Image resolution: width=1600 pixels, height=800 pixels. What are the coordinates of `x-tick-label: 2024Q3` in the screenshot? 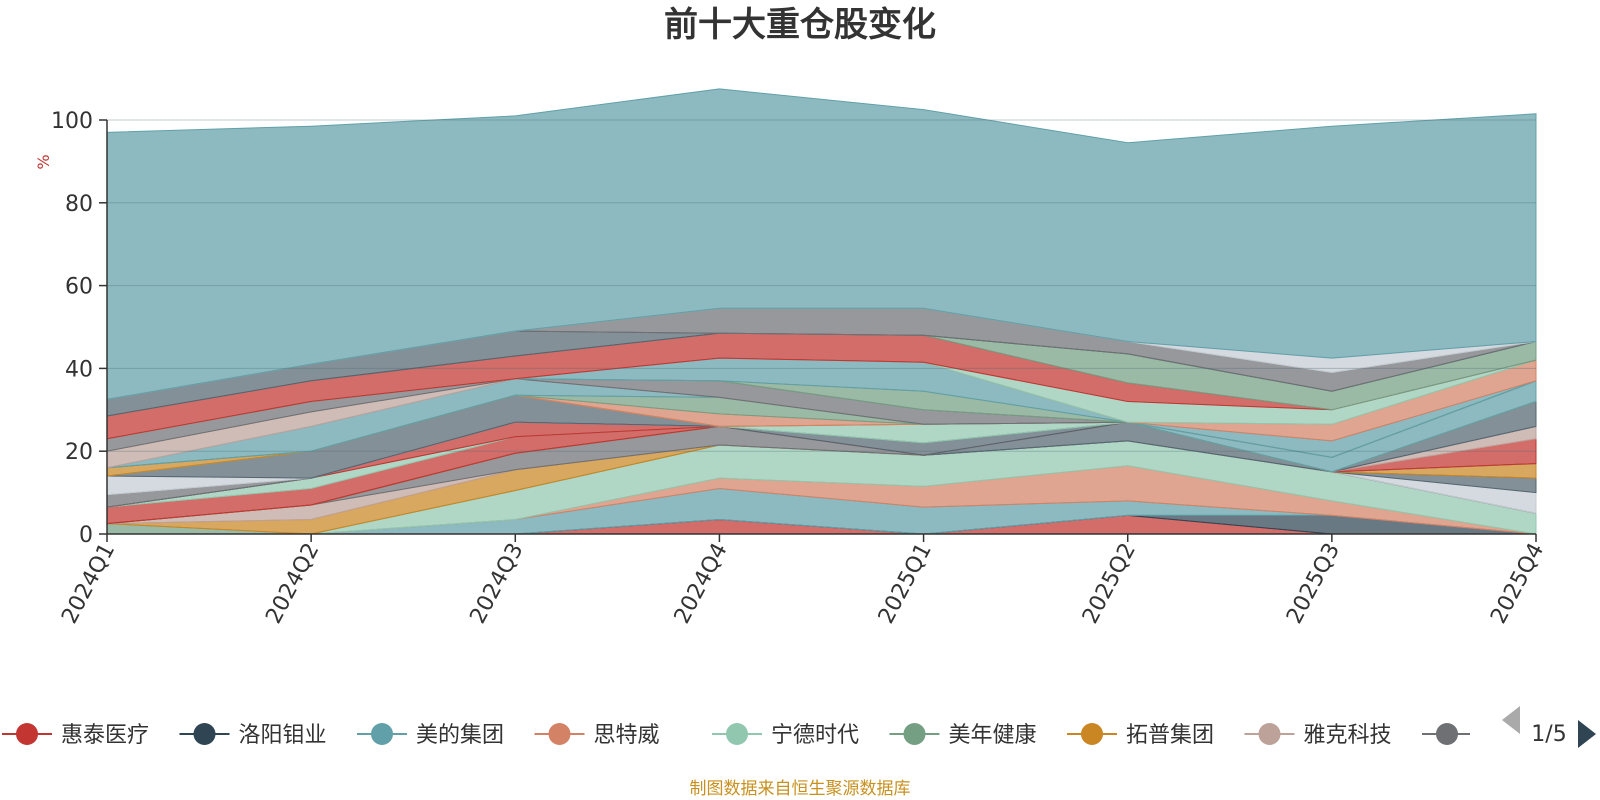 It's located at (497, 583).